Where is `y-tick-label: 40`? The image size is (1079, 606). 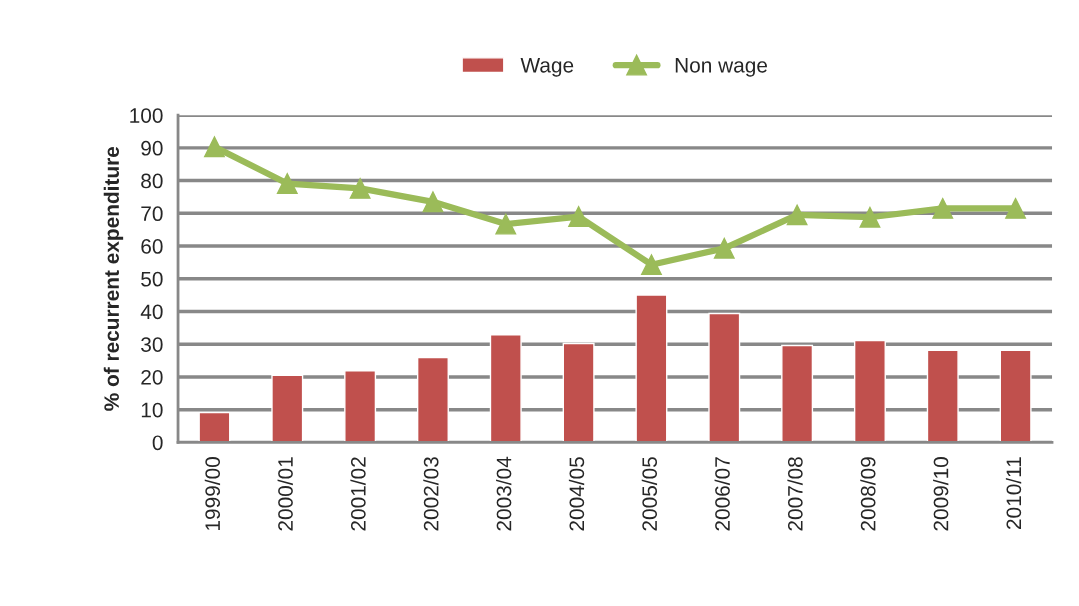
y-tick-label: 40 is located at coordinates (151, 312).